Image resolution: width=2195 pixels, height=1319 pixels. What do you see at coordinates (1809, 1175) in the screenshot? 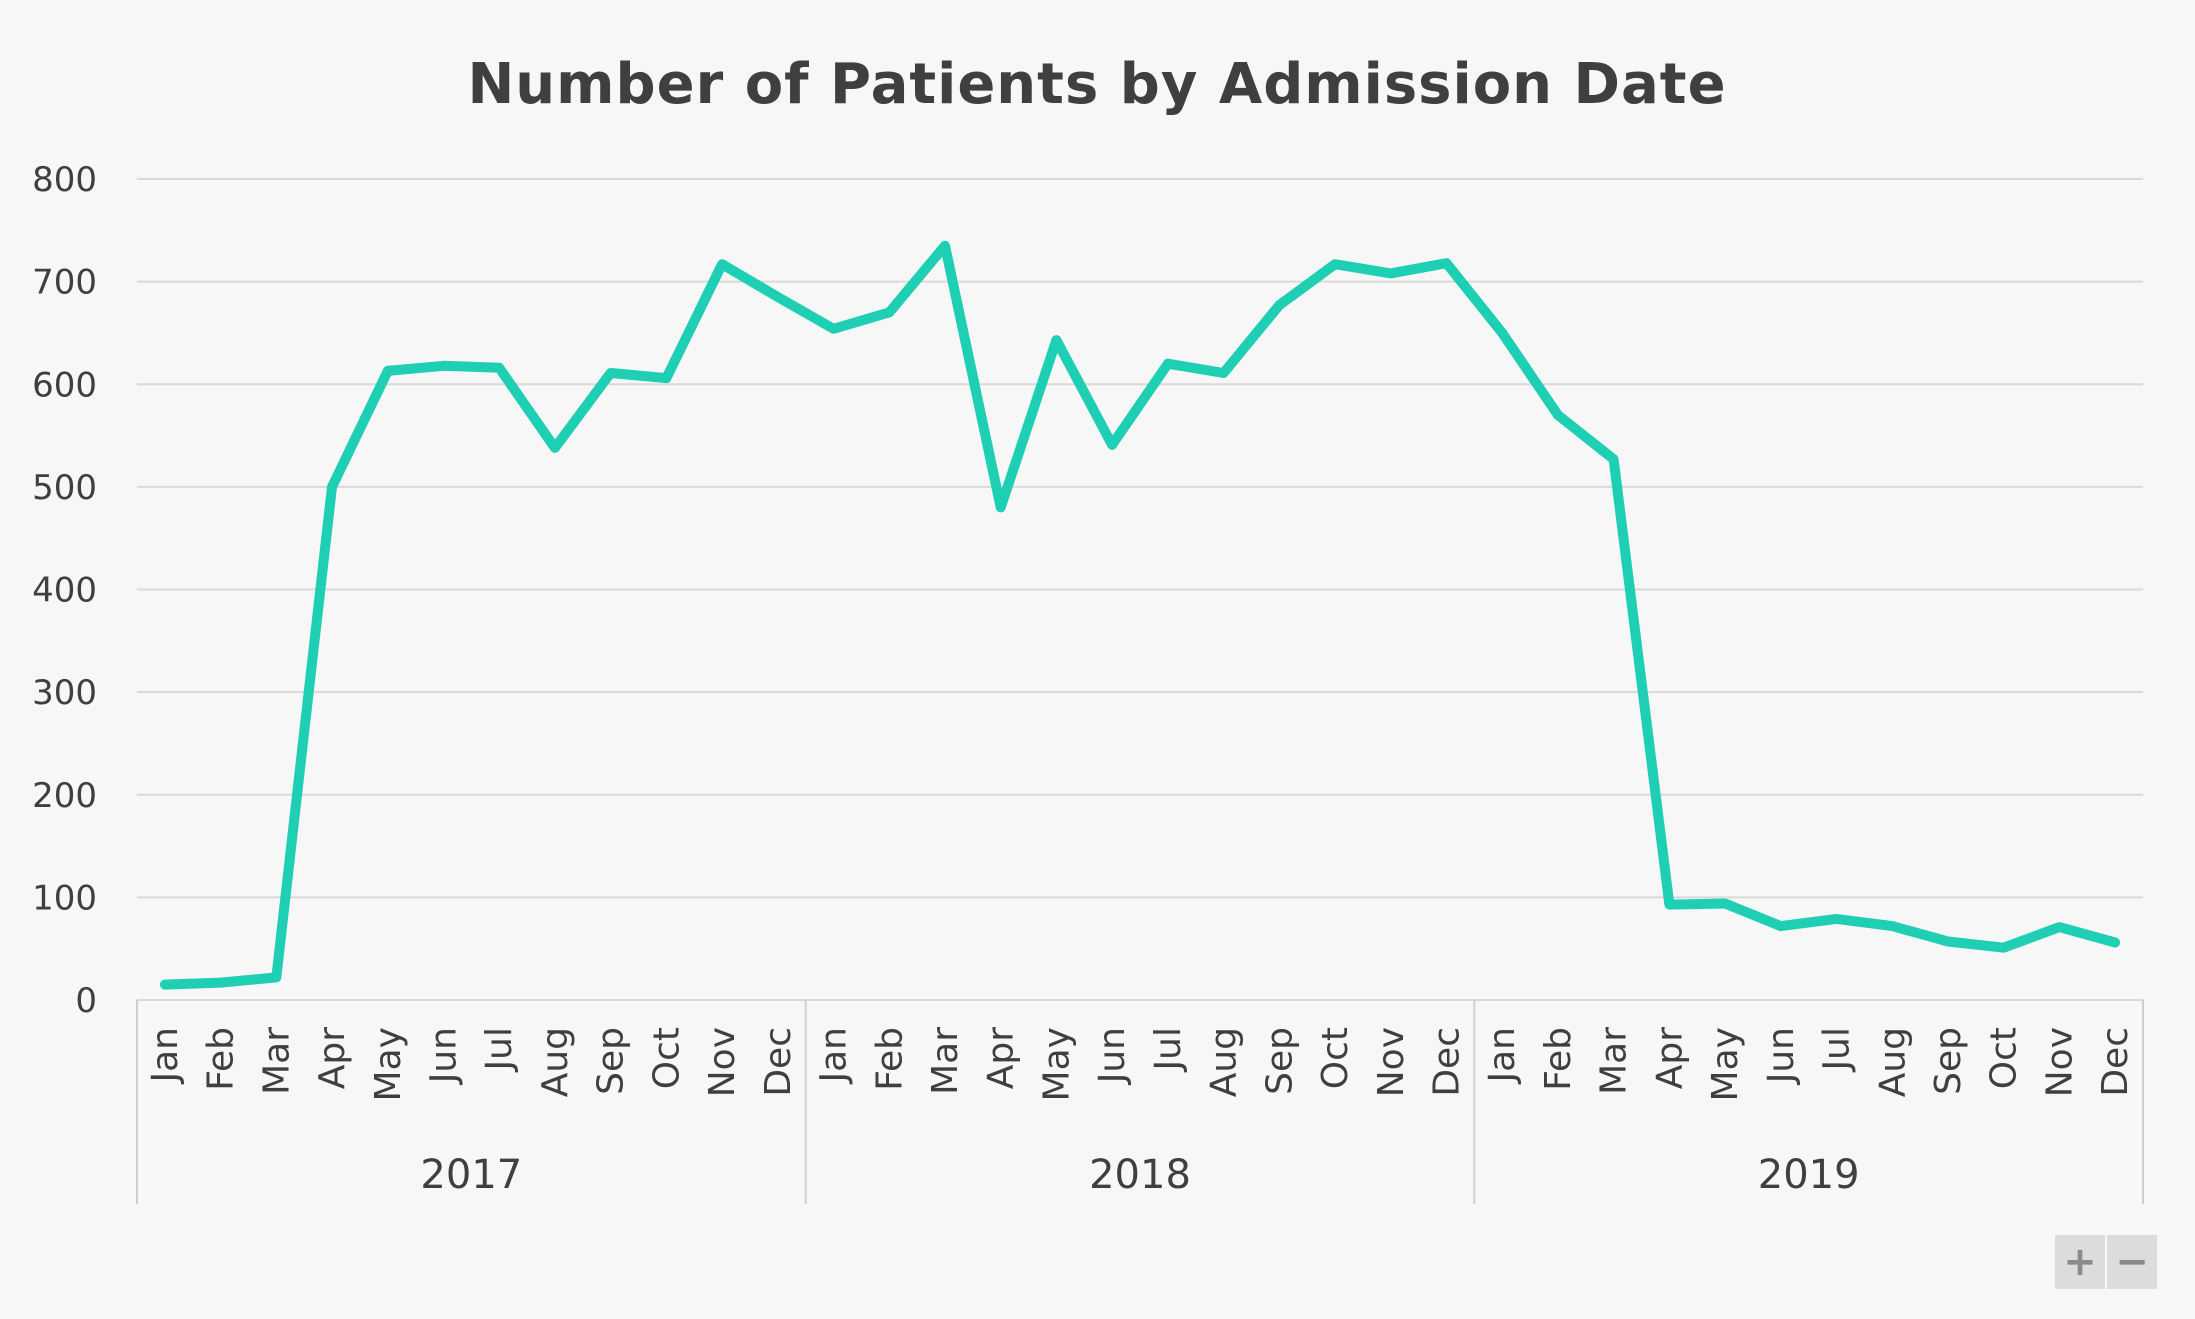
I see `year-label: 2019` at bounding box center [1809, 1175].